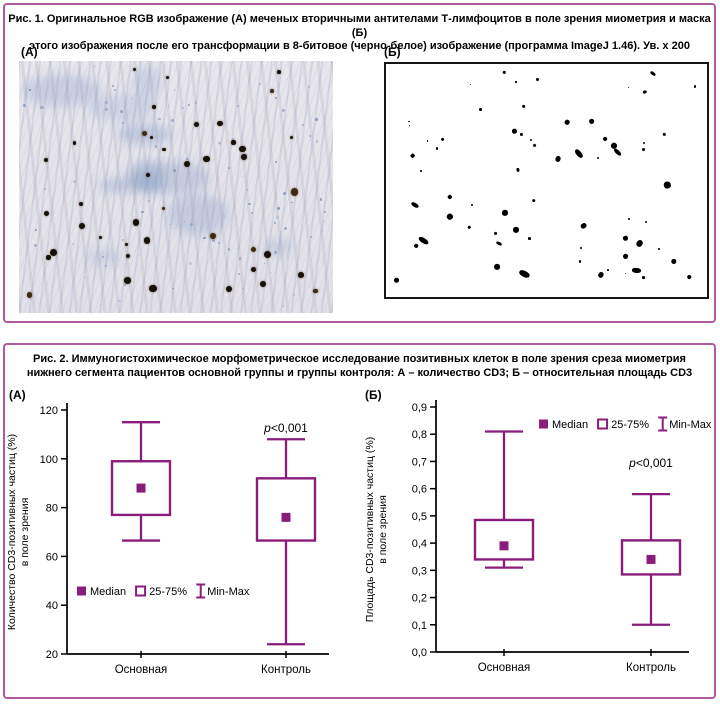 This screenshot has width=720, height=705. I want to click on y-tick-label: 0,7, so click(419, 462).